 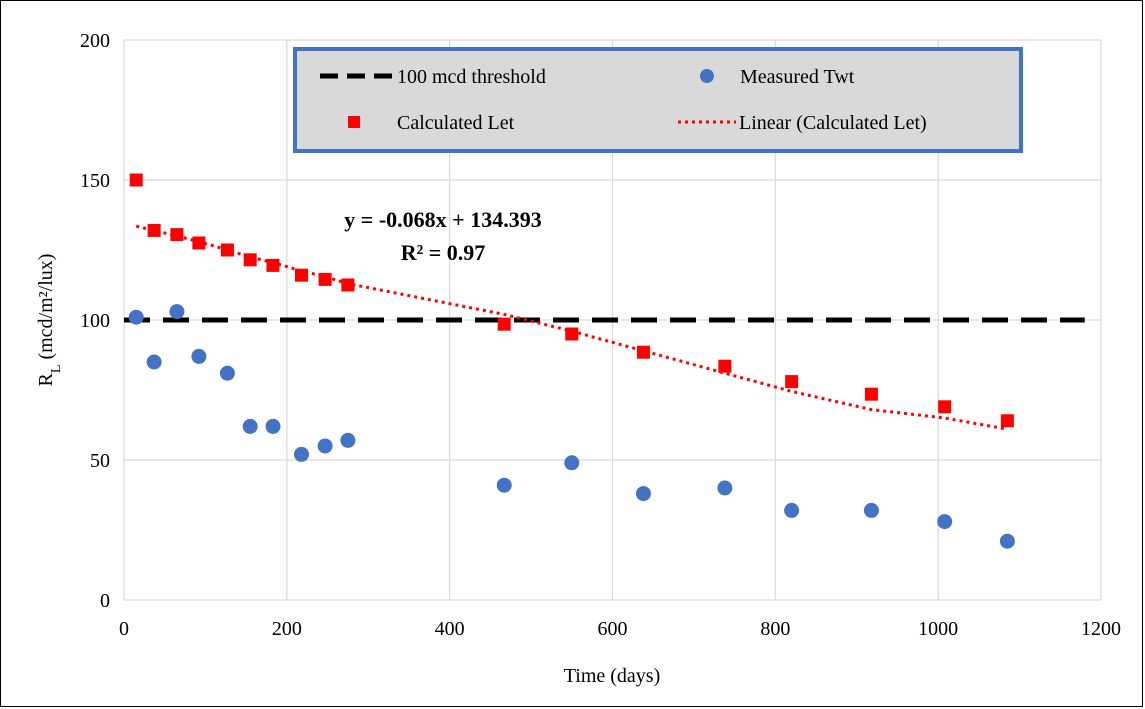 I want to click on x-tick-label: 800, so click(x=775, y=629).